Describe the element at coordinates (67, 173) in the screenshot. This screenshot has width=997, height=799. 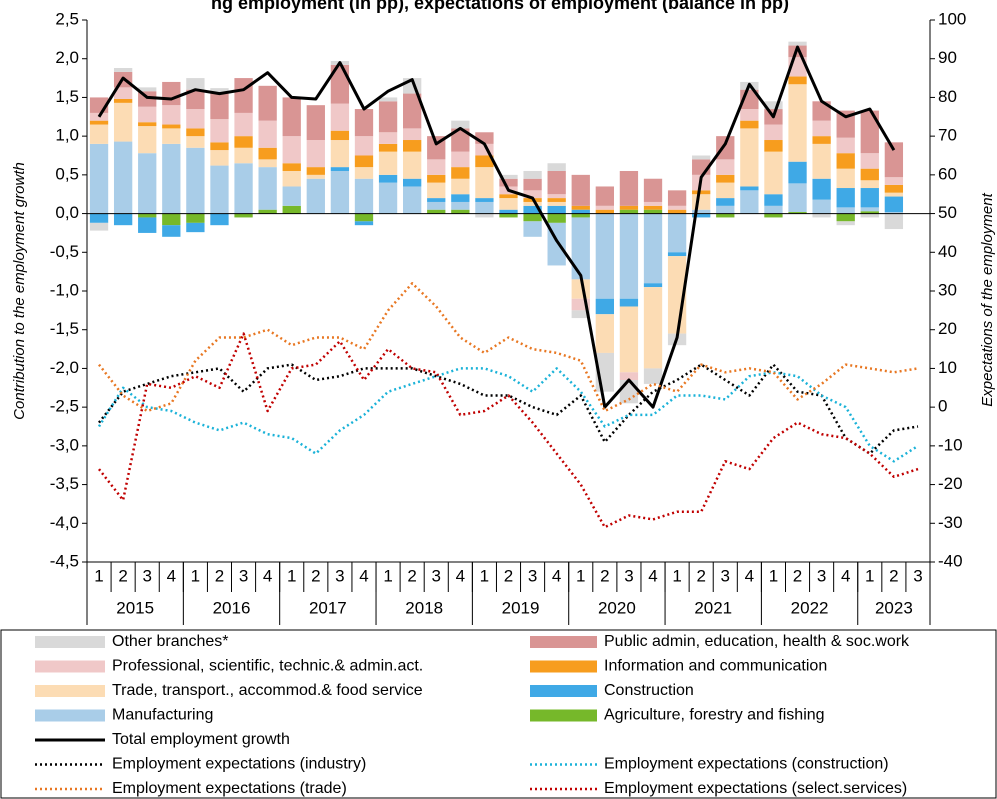
I see `y-tick-label: 0,5` at that location.